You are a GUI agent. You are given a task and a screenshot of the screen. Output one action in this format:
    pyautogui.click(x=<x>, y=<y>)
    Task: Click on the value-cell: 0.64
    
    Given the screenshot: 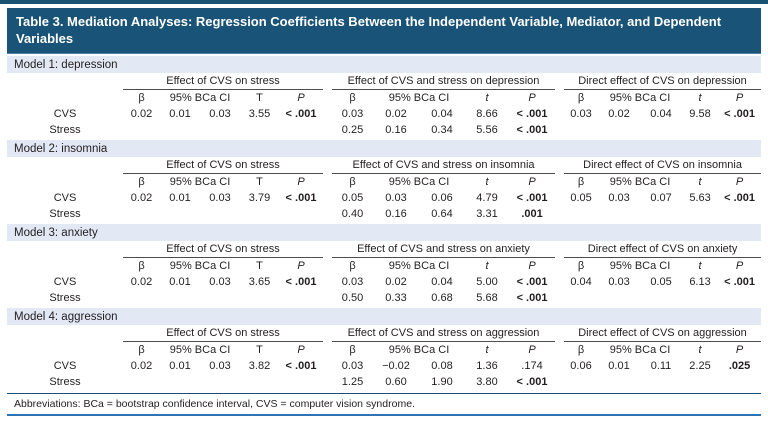 What is the action you would take?
    pyautogui.click(x=442, y=214)
    